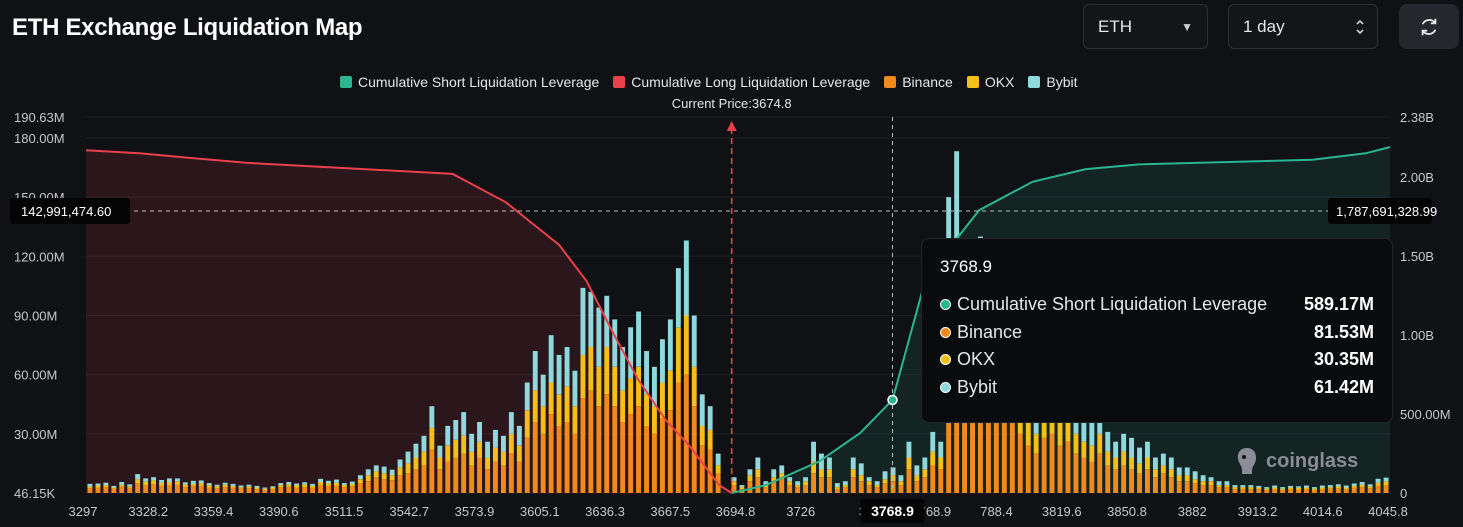 The height and width of the screenshot is (527, 1463). I want to click on left-axis-tick: 46.15K, so click(35, 493).